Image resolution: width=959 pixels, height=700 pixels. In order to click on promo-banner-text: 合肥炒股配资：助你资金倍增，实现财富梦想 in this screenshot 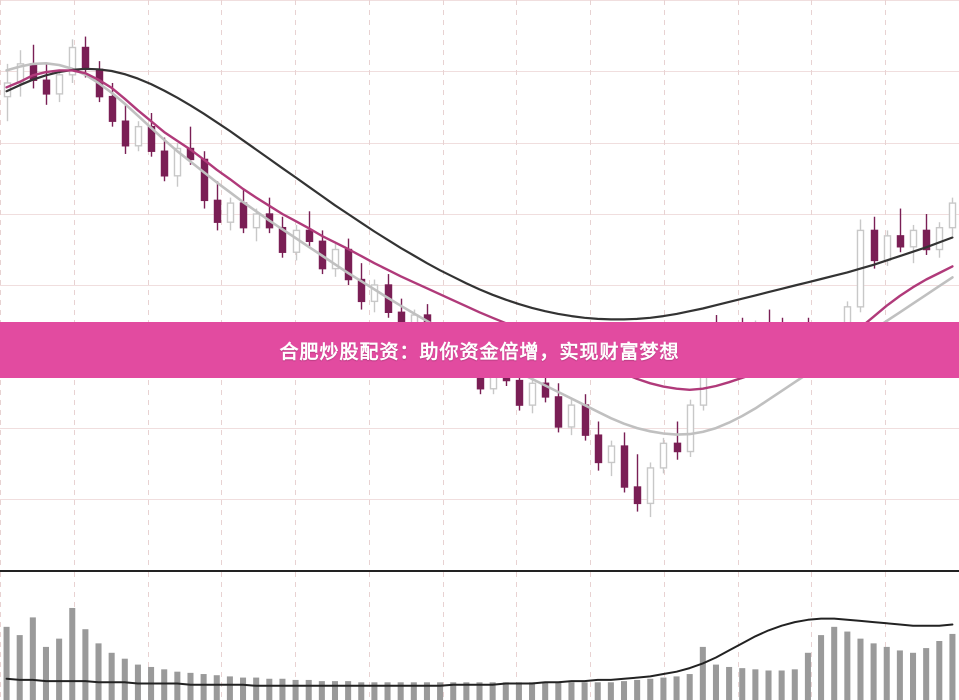, I will do `click(479, 351)`.